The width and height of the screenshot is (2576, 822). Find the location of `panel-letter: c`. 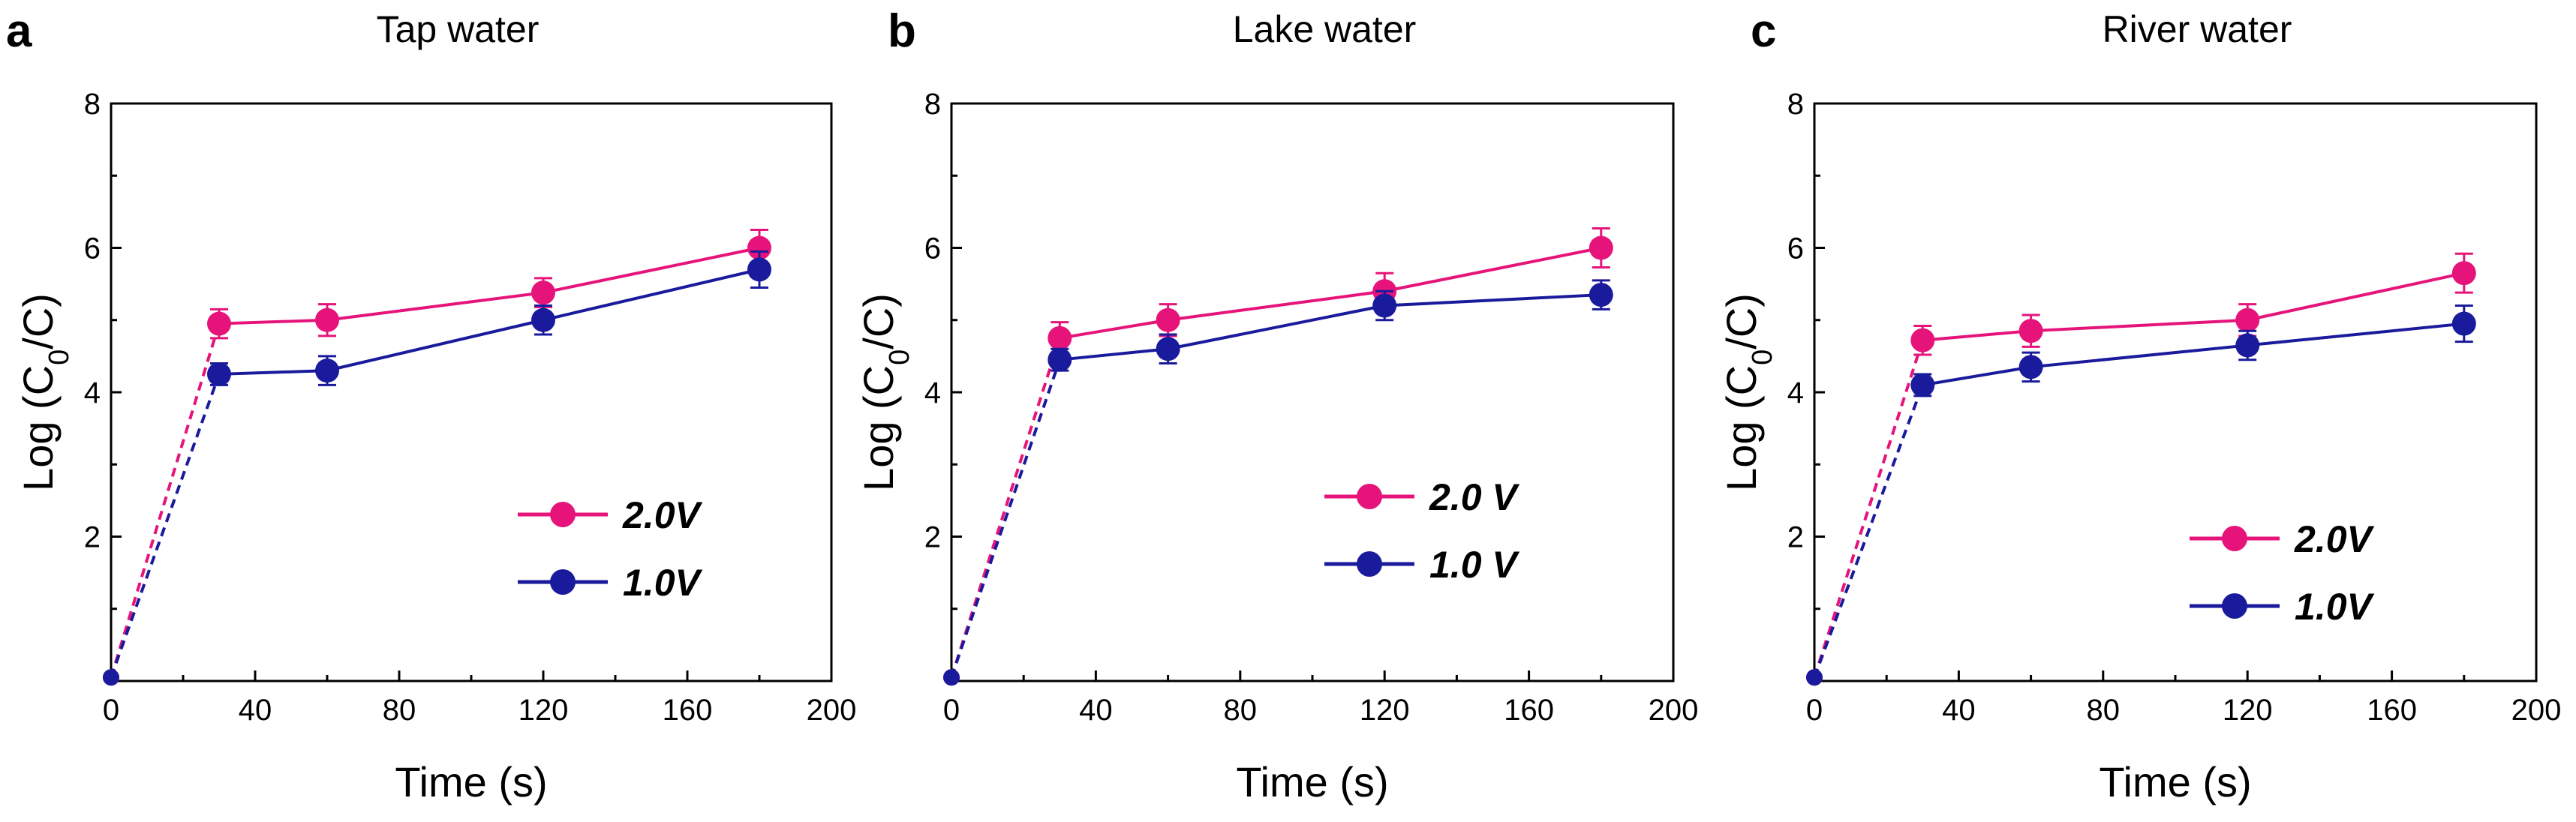

panel-letter: c is located at coordinates (1763, 31).